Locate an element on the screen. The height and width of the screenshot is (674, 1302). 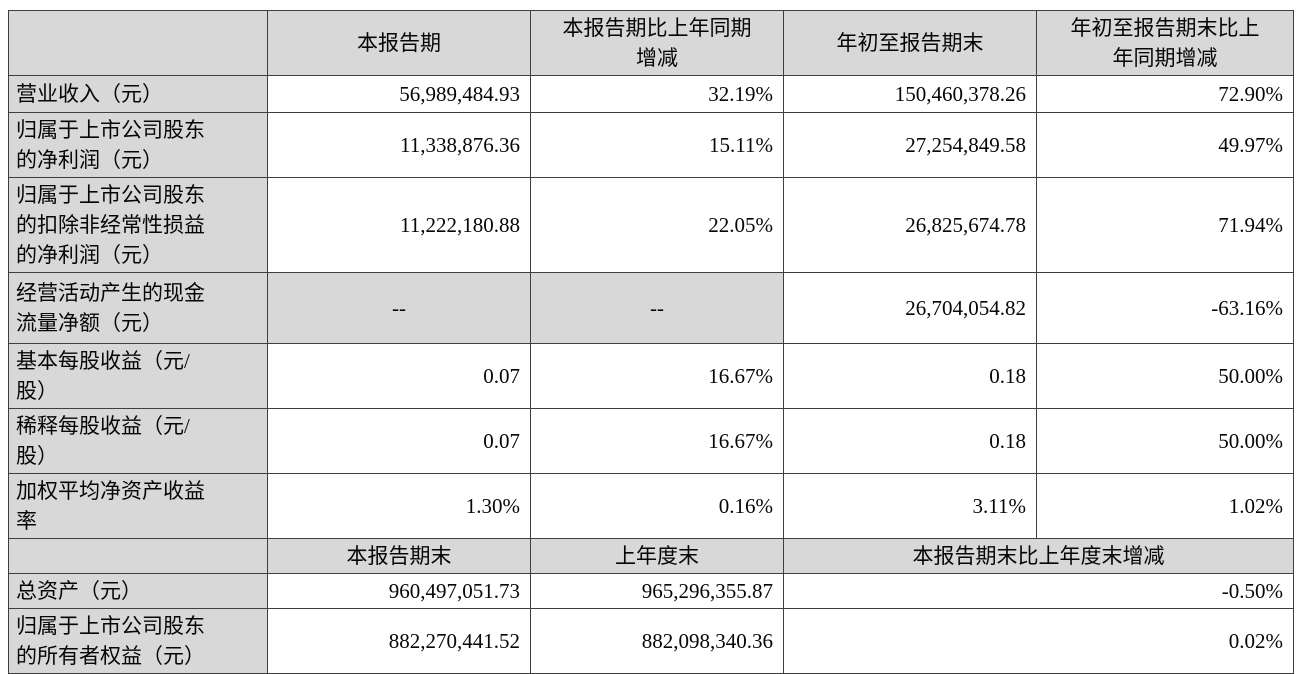
column-header-end-of-period: 本报告期末 is located at coordinates (399, 556).